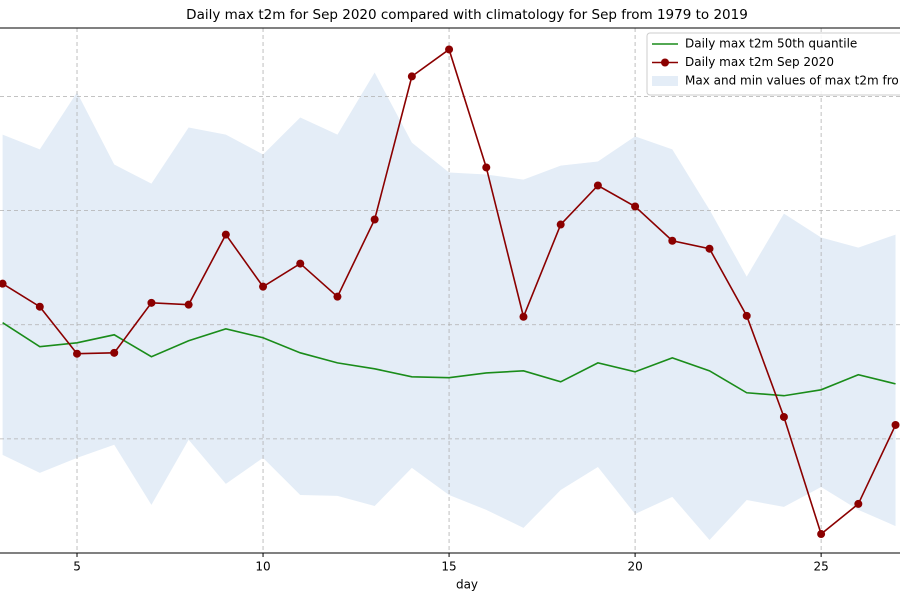 The width and height of the screenshot is (900, 600). Describe the element at coordinates (792, 81) in the screenshot. I see `legend-label: Max and min values of max t2m fro` at that location.